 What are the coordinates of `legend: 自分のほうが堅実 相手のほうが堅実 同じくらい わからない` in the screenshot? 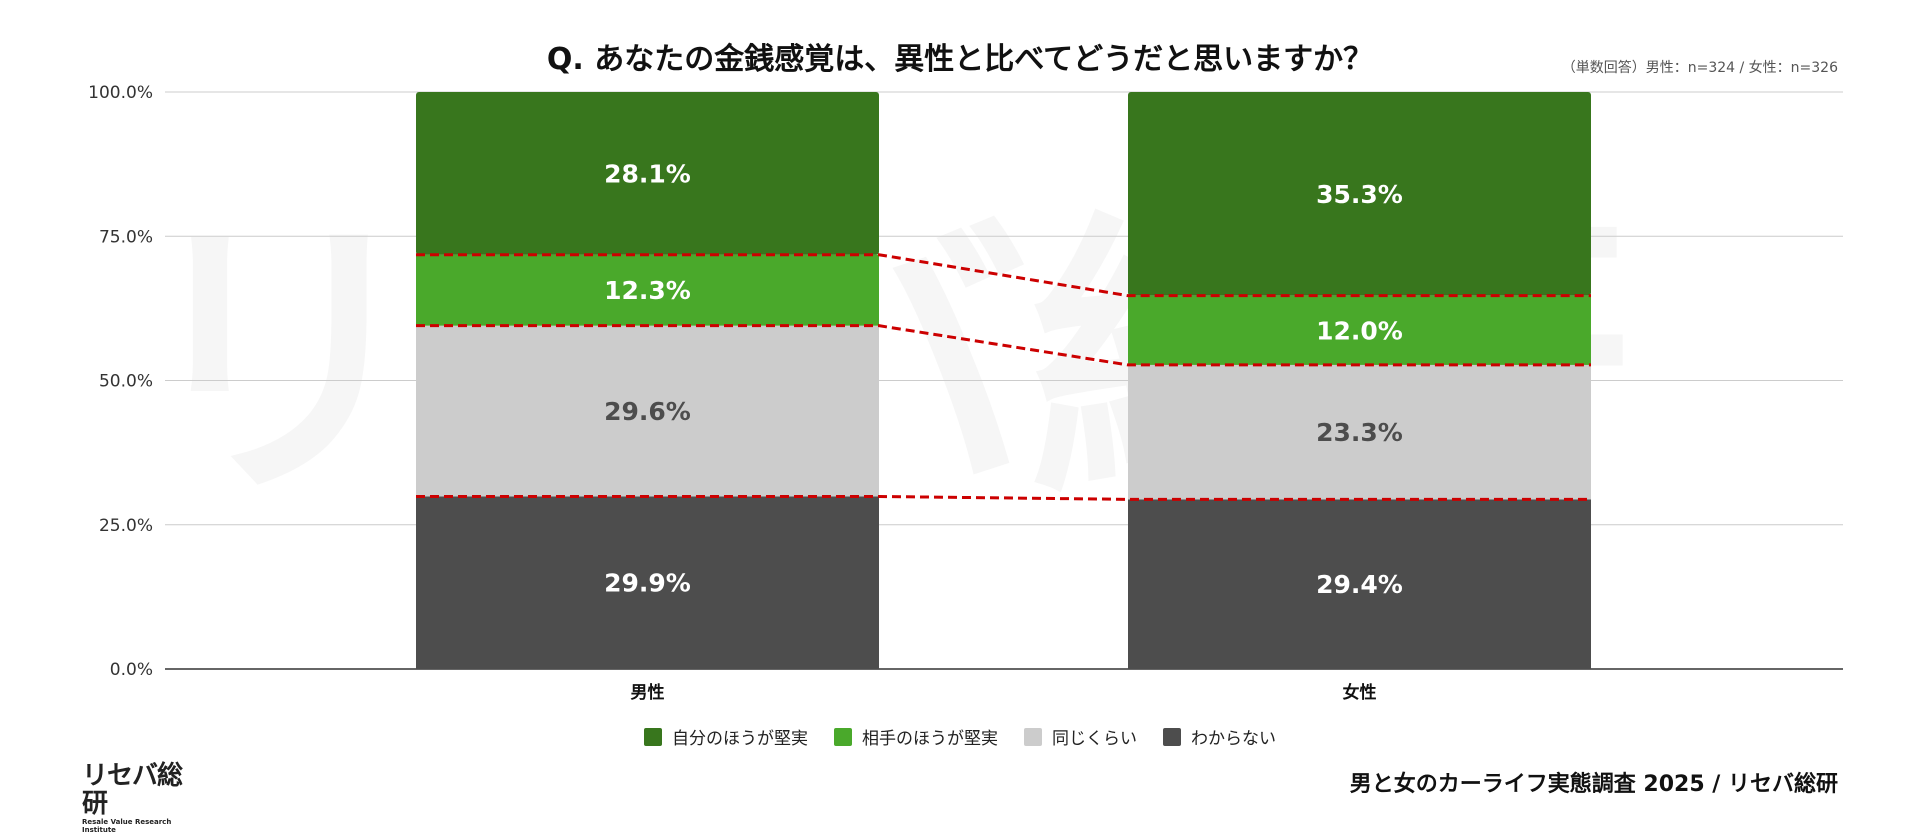 It's located at (960, 736).